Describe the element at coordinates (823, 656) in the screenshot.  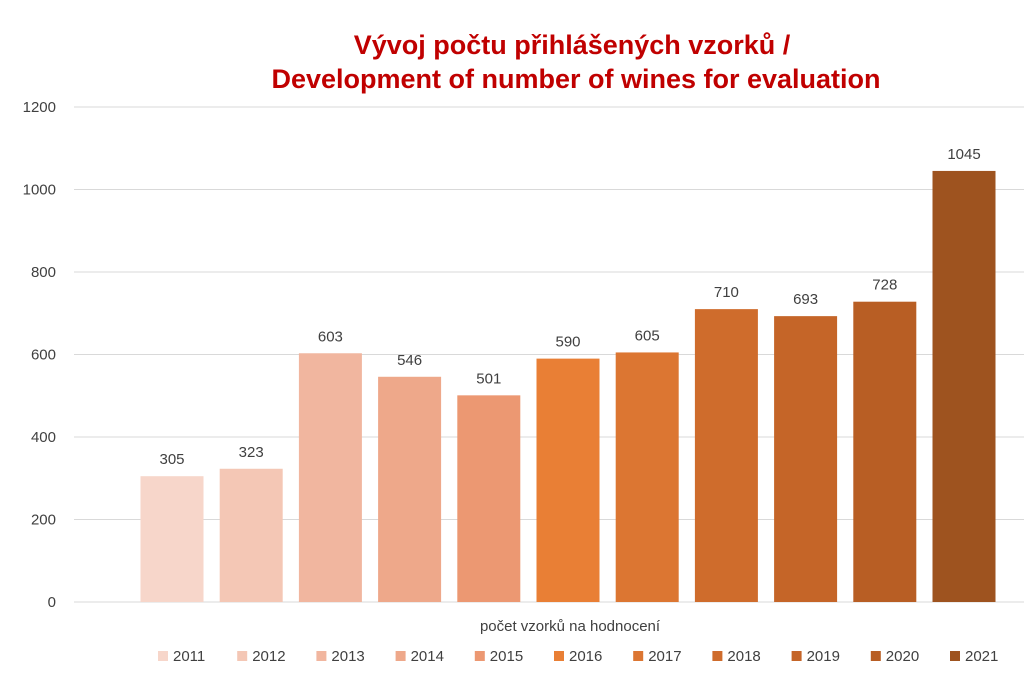
I see `legend-label: 2019` at that location.